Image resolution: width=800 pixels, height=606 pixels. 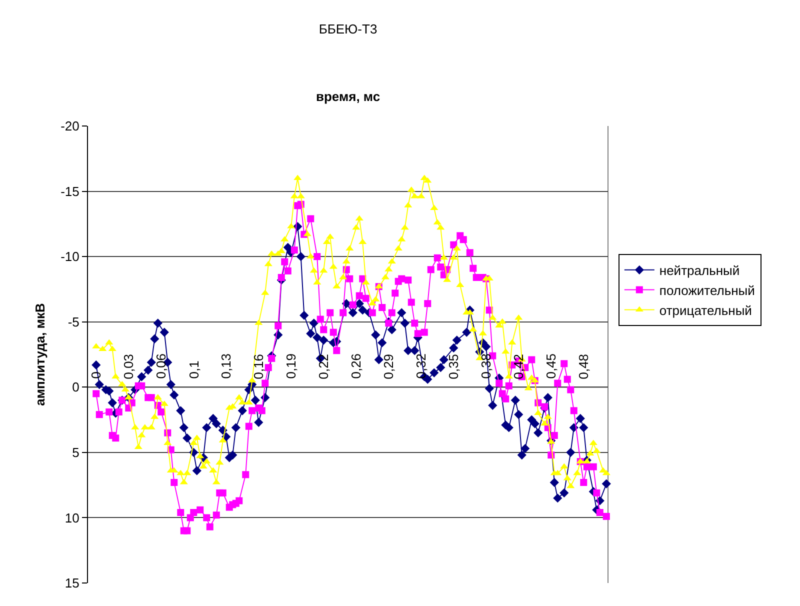 What do you see at coordinates (70, 191) in the screenshot?
I see `y-tick-label: -15` at bounding box center [70, 191].